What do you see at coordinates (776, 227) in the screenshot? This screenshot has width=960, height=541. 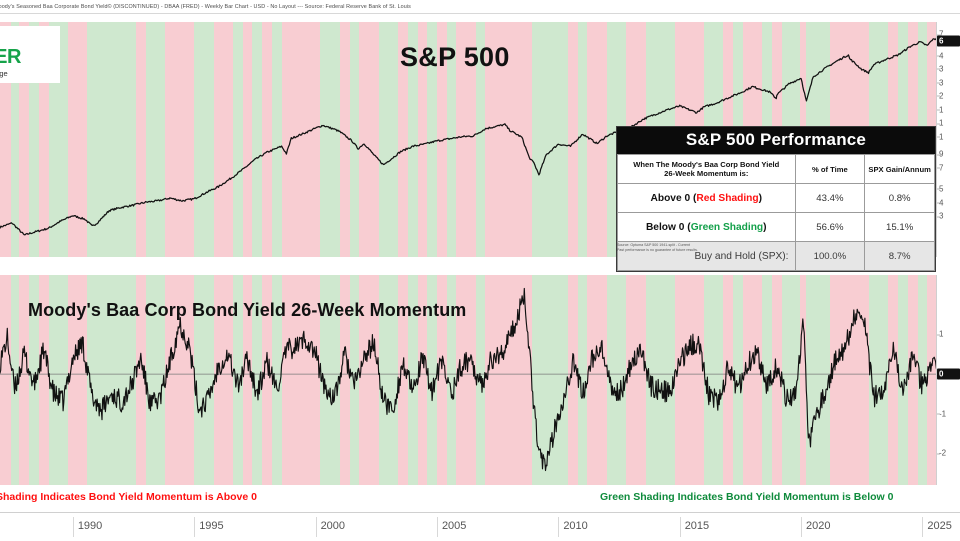 I see `table-row: Below 0 (Green Shading) 56.6% 15.1%` at bounding box center [776, 227].